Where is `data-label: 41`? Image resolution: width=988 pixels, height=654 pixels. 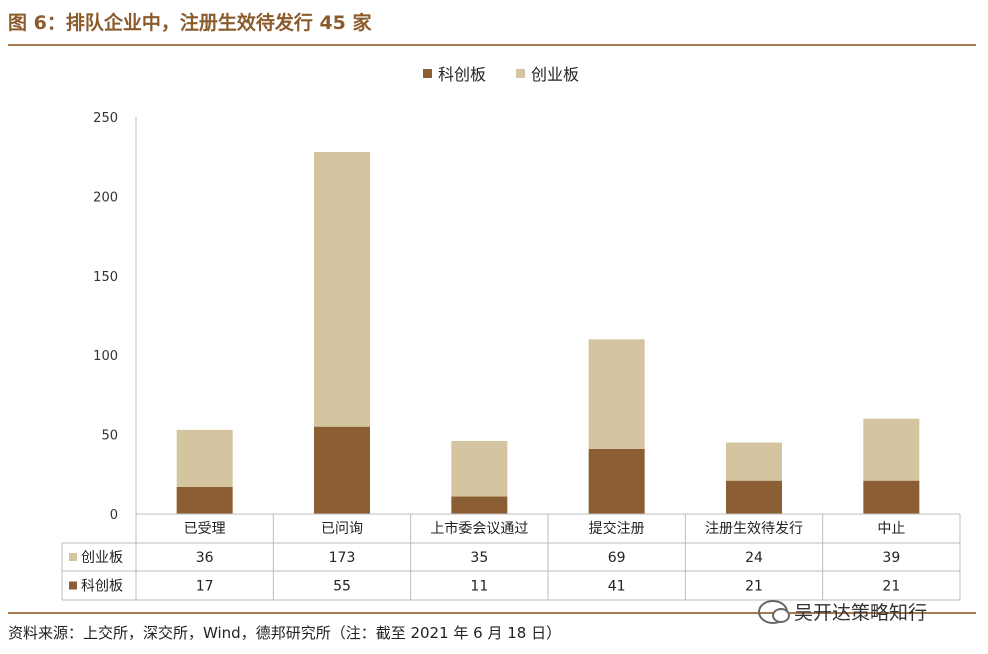 data-label: 41 is located at coordinates (617, 587).